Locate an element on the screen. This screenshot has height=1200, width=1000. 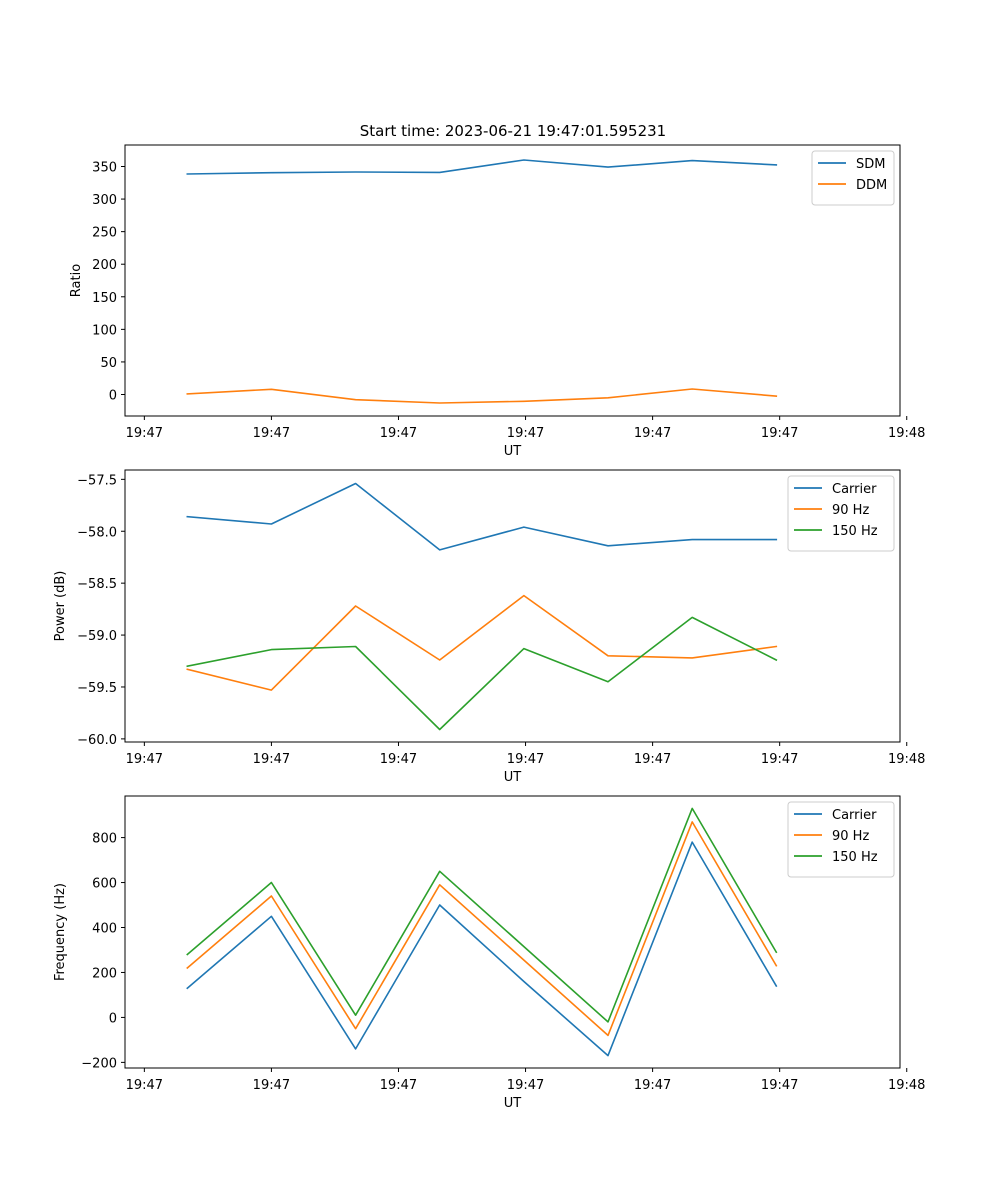
y-tick-label: −59.5 is located at coordinates (97, 688).